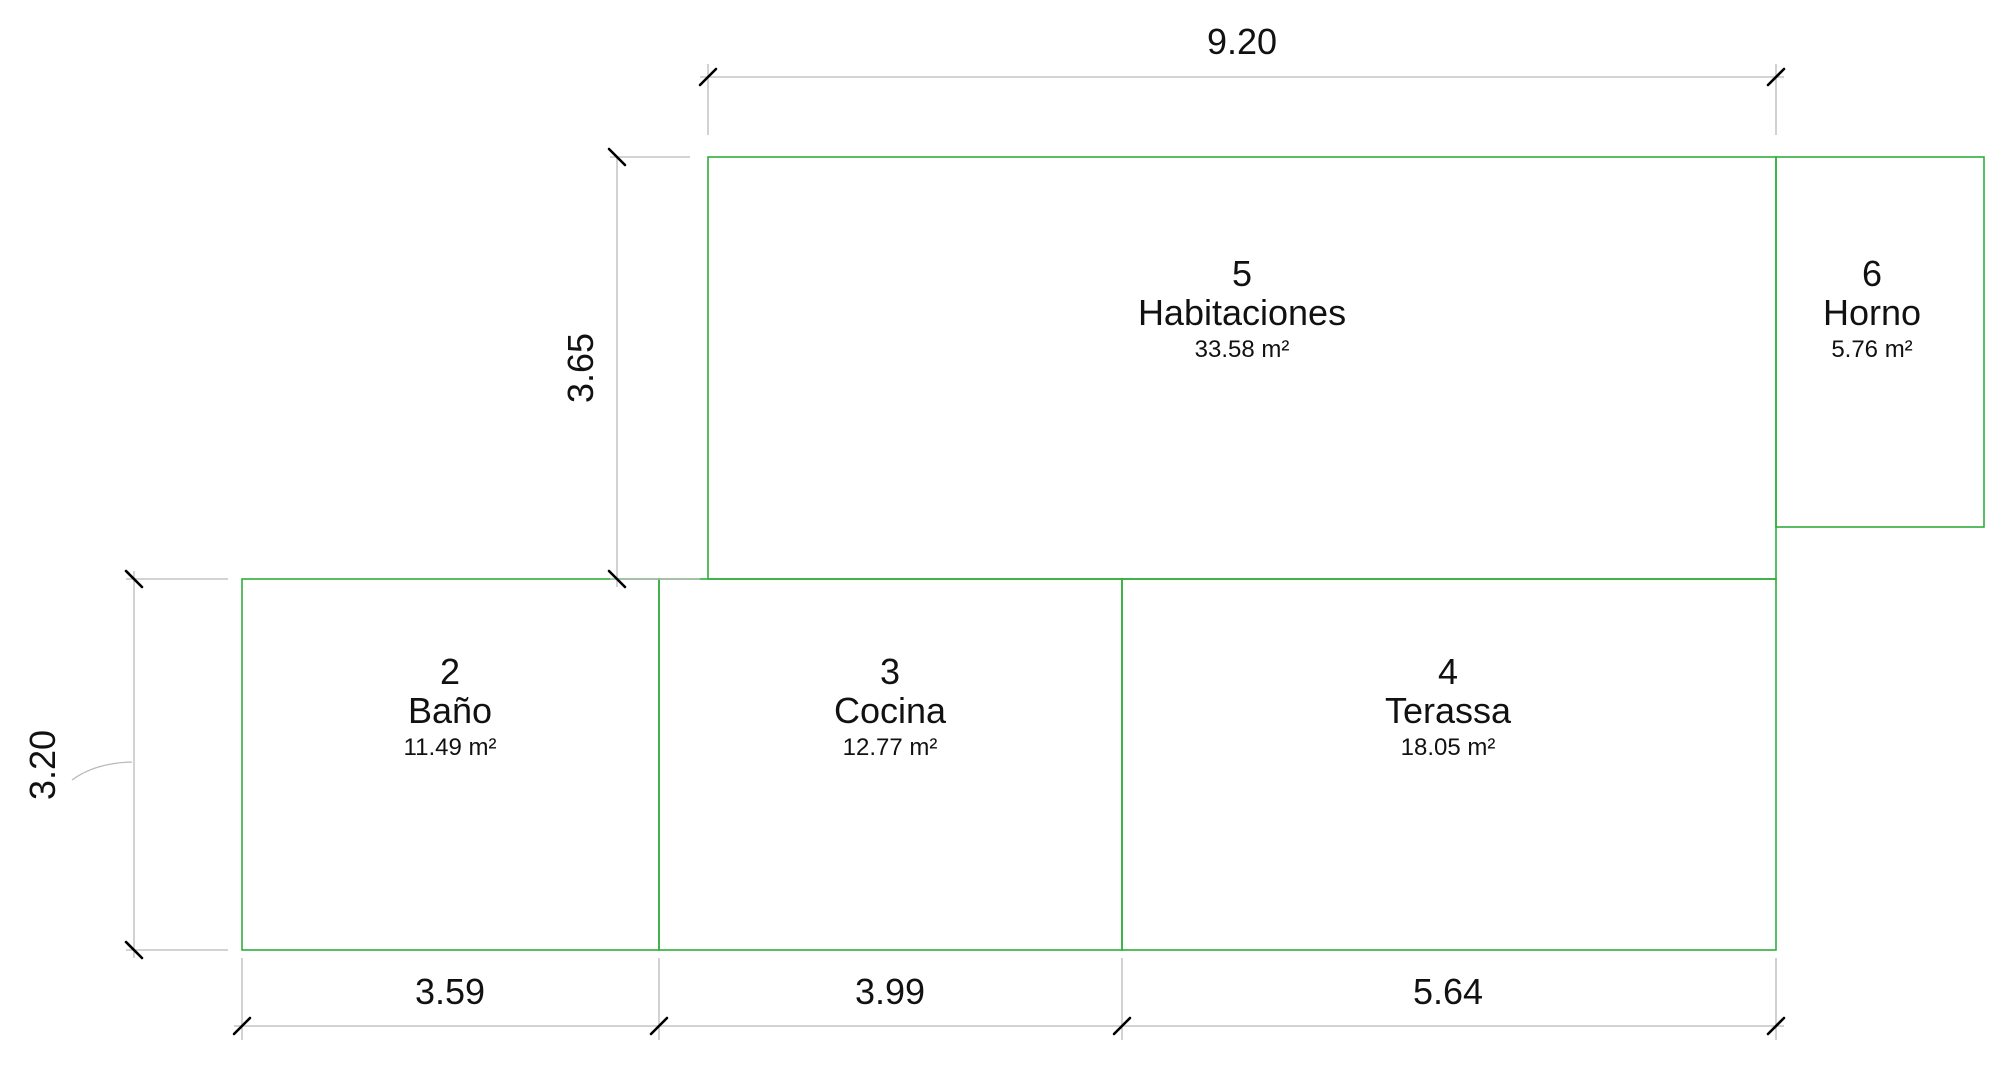 The width and height of the screenshot is (2010, 1072). Describe the element at coordinates (450, 747) in the screenshot. I see `room-area: 11.49 m²` at that location.